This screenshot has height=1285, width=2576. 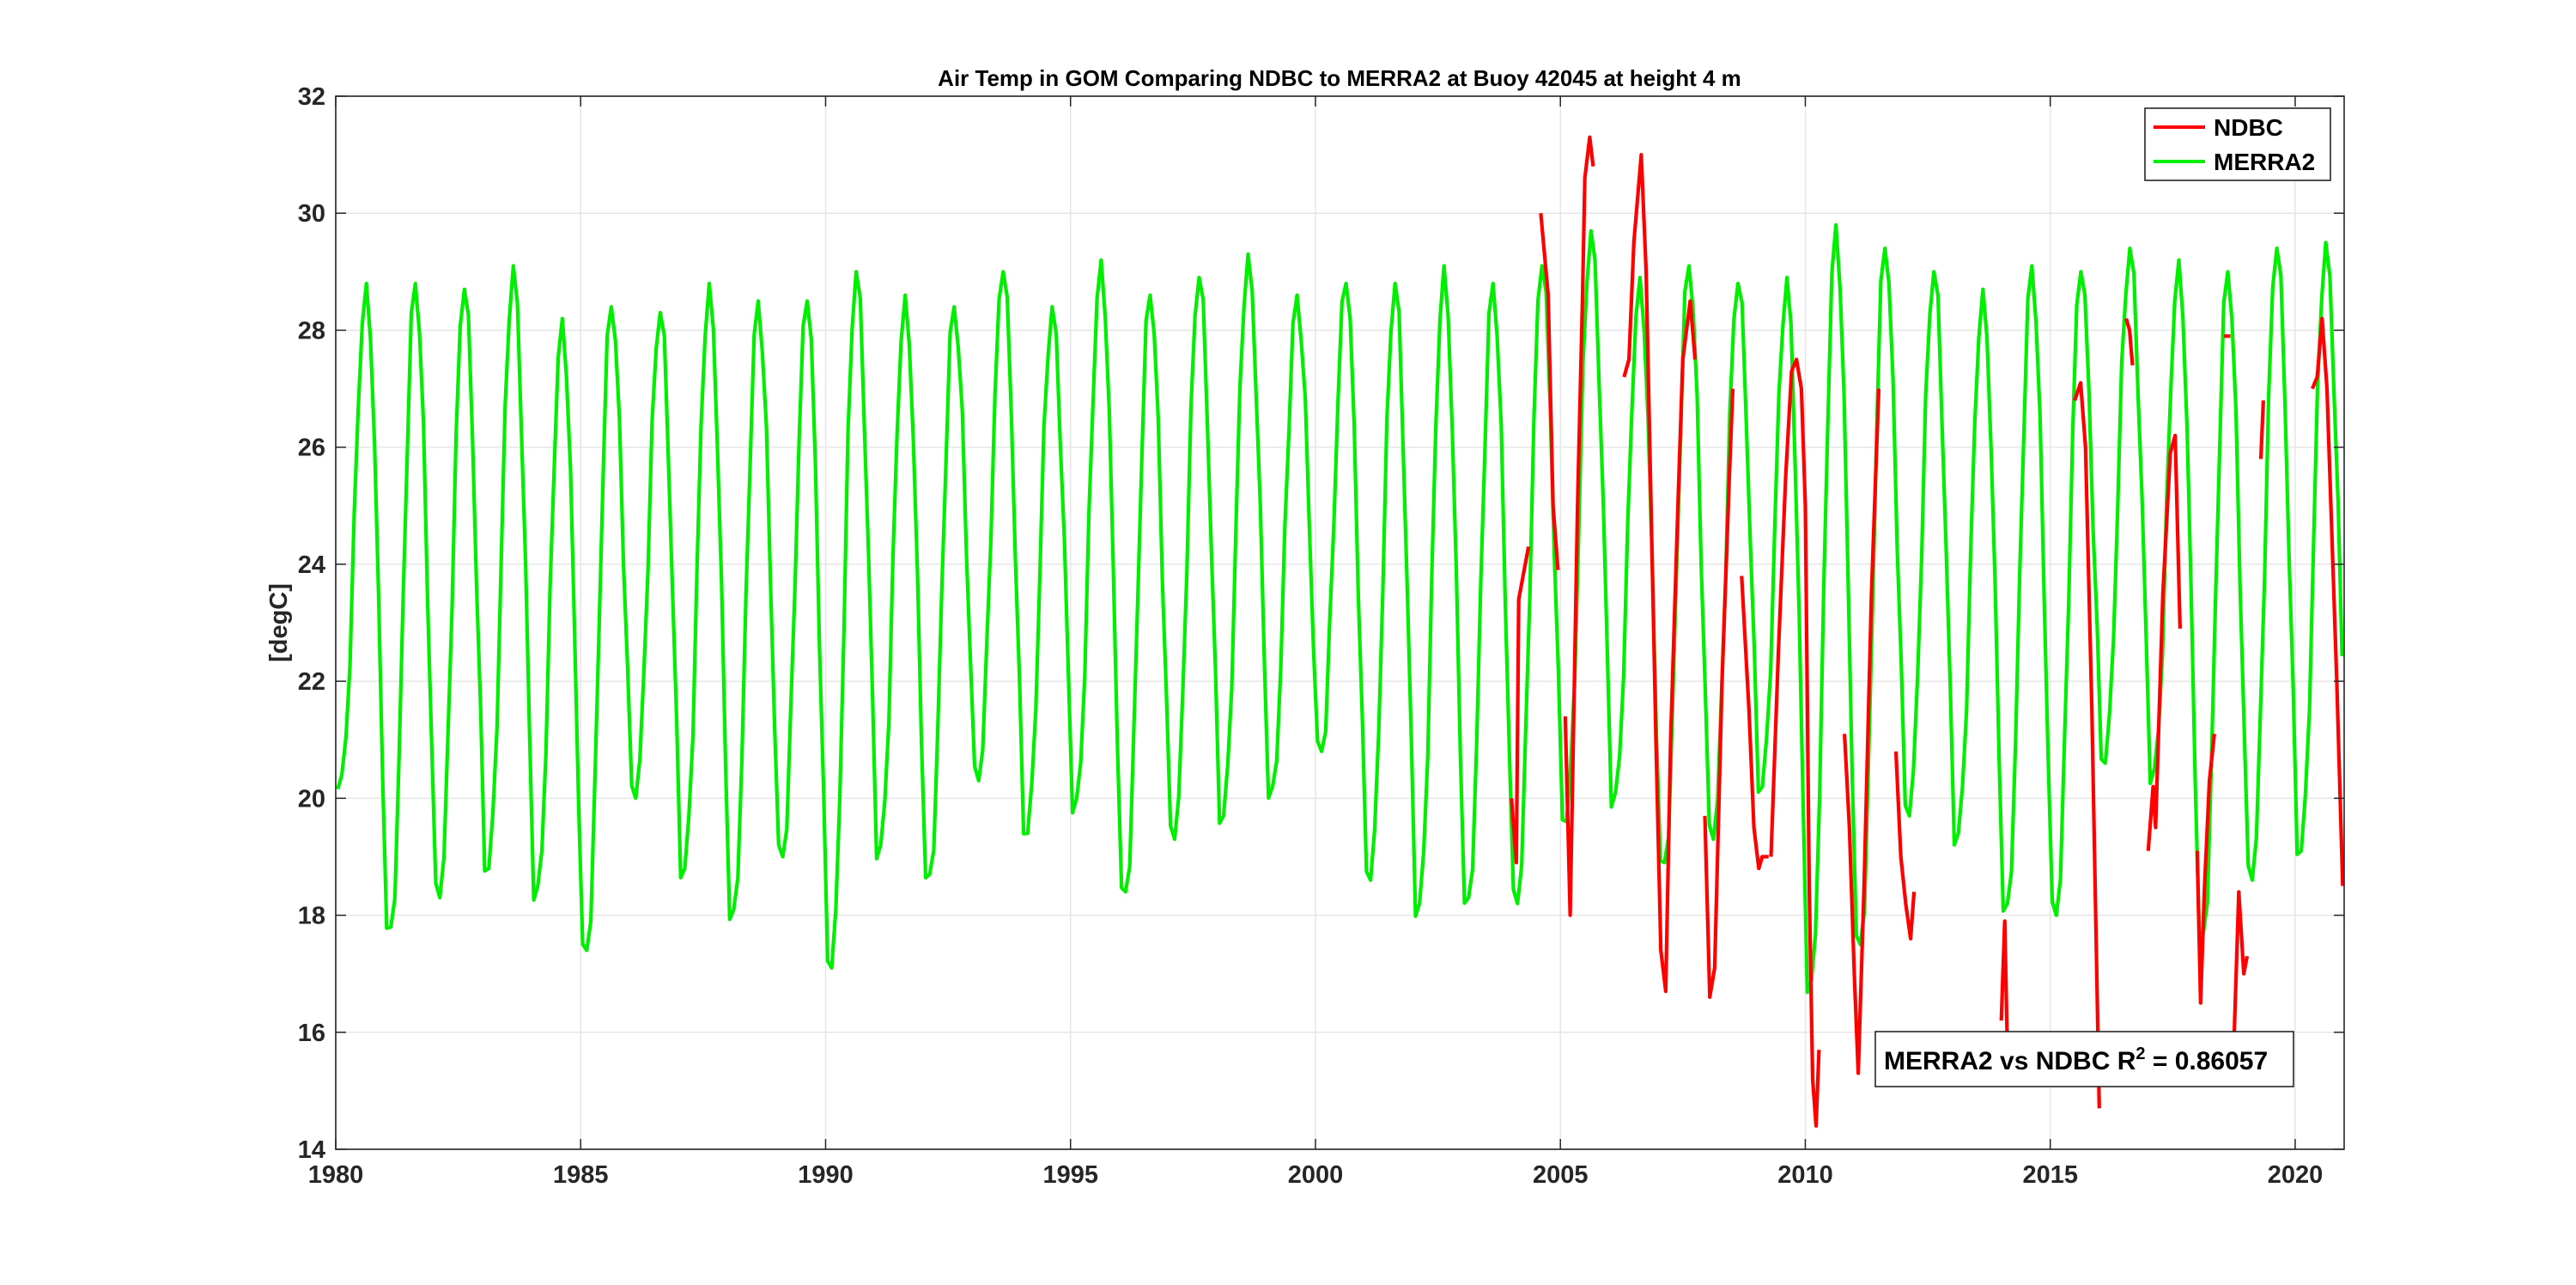 What do you see at coordinates (312, 917) in the screenshot?
I see `y-tick-label: 18` at bounding box center [312, 917].